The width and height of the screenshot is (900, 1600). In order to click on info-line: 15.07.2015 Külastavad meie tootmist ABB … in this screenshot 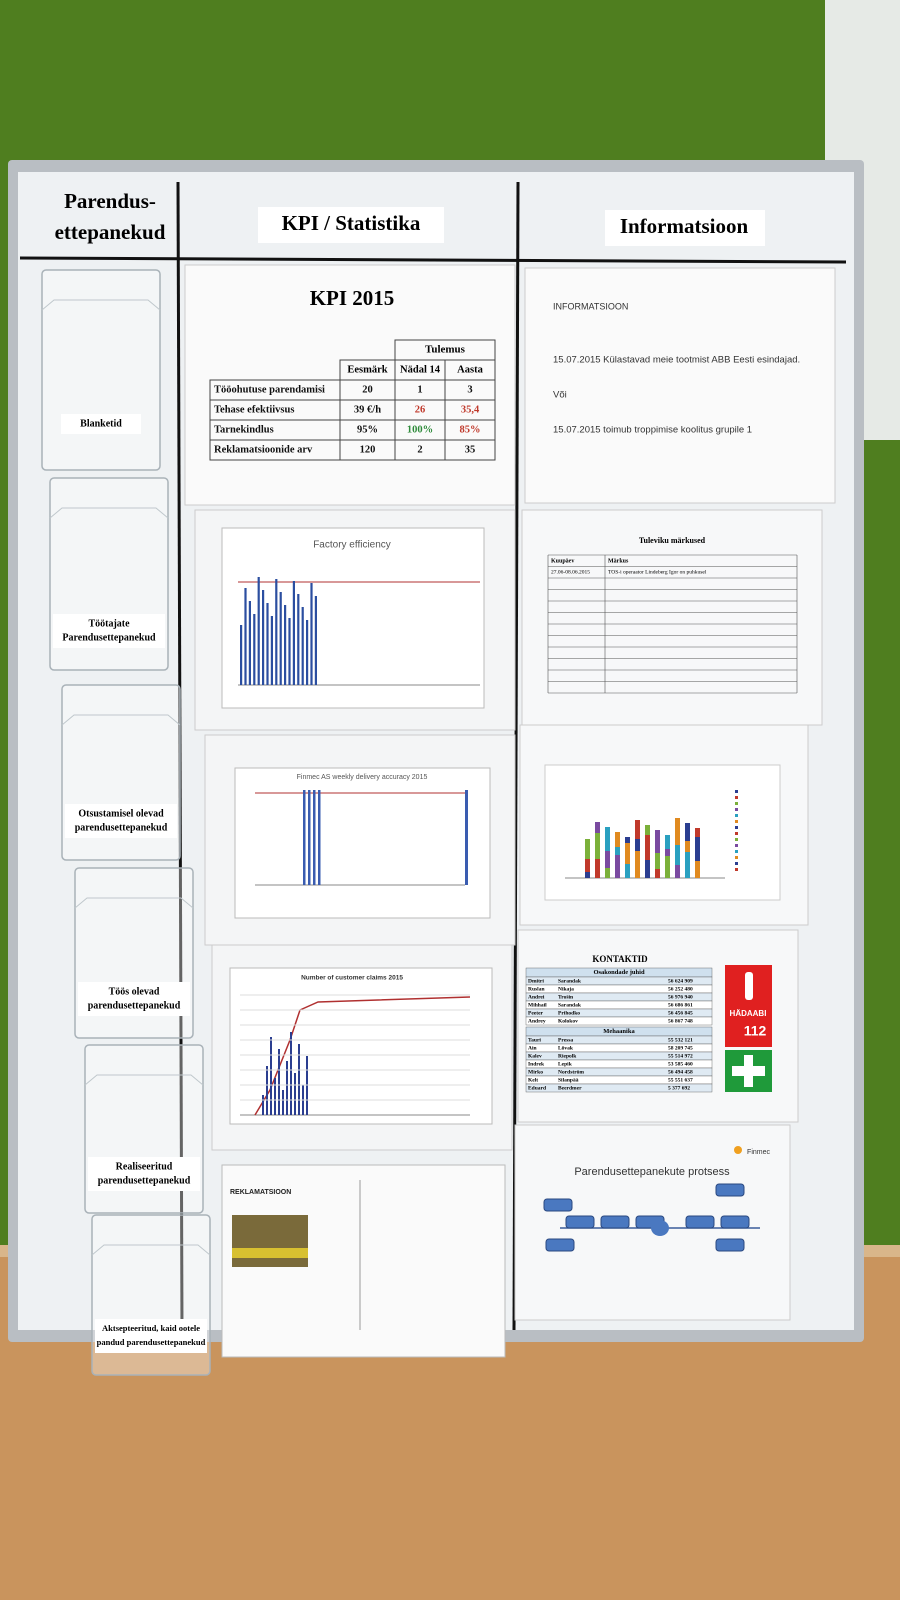, I will do `click(676, 360)`.